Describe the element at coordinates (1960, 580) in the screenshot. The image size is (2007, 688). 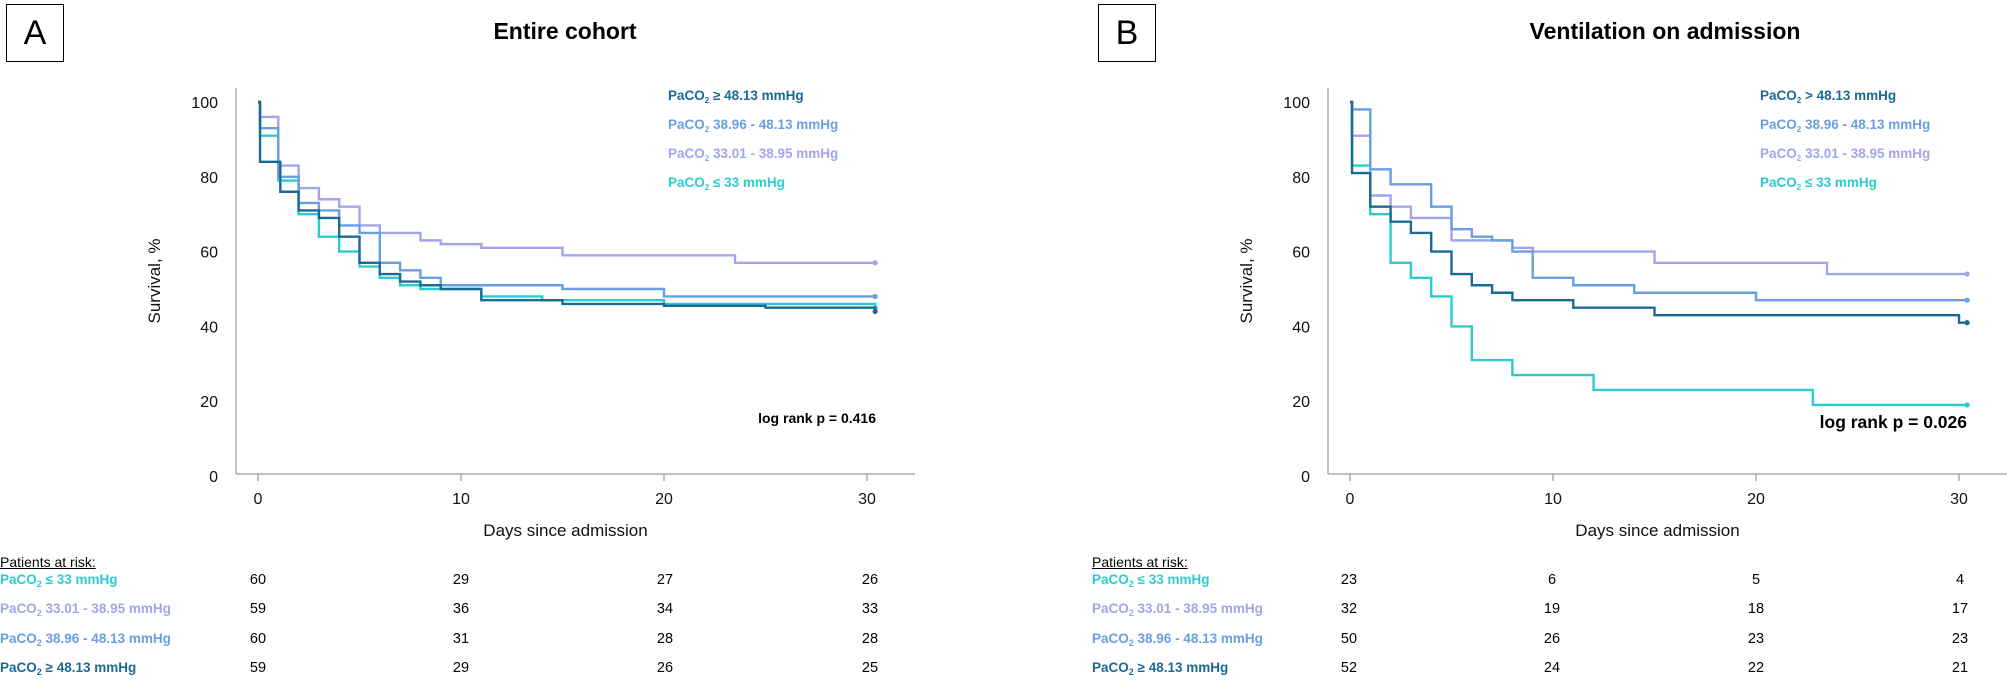
I see `risk-count: 4` at that location.